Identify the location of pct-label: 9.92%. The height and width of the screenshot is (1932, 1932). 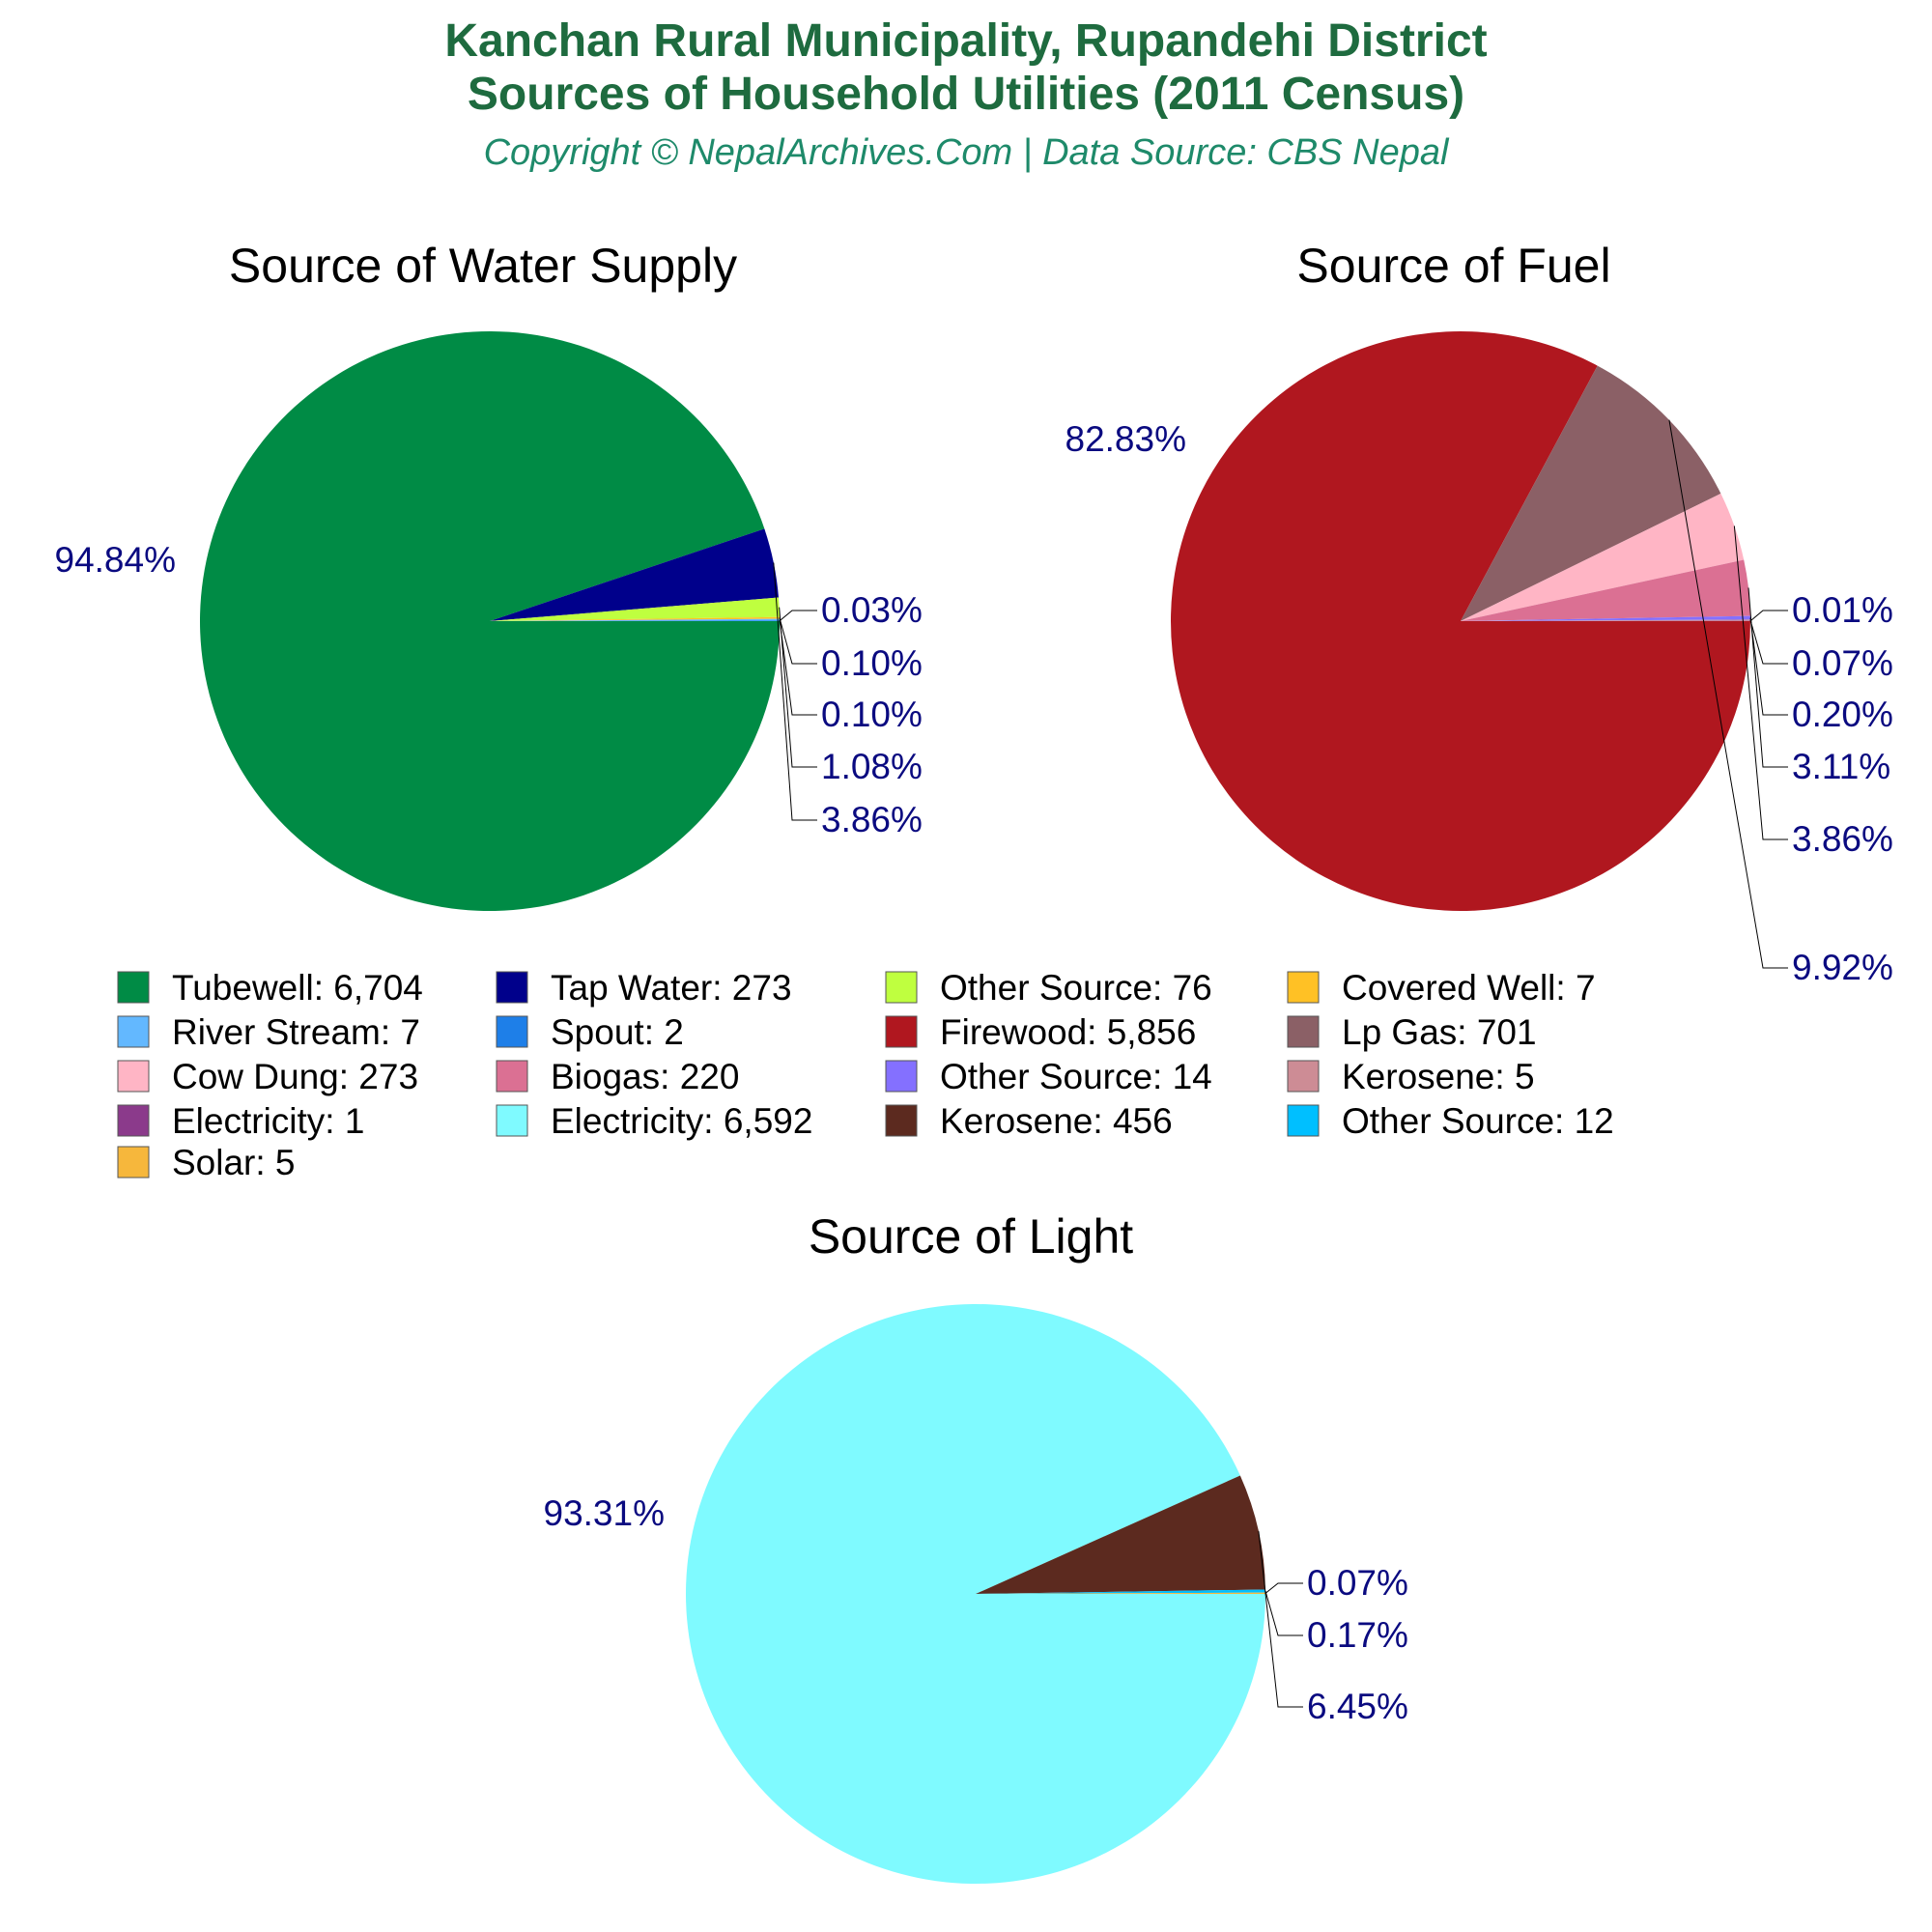
(1842, 967).